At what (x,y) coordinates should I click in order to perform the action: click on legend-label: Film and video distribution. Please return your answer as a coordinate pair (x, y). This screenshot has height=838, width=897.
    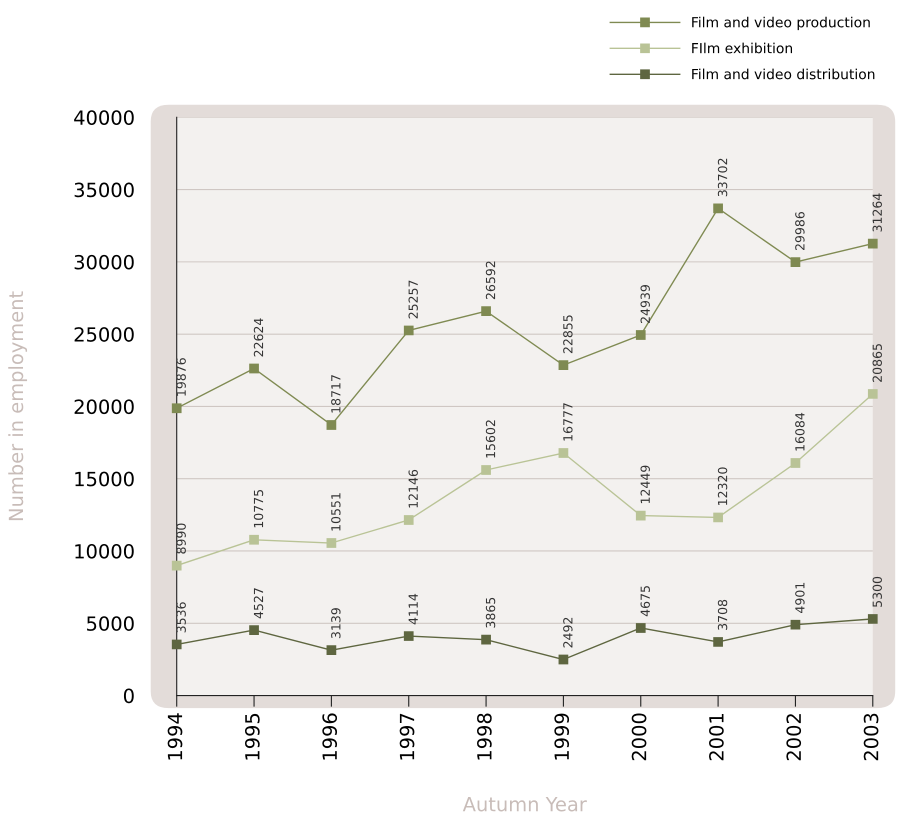
    Looking at the image, I should click on (783, 74).